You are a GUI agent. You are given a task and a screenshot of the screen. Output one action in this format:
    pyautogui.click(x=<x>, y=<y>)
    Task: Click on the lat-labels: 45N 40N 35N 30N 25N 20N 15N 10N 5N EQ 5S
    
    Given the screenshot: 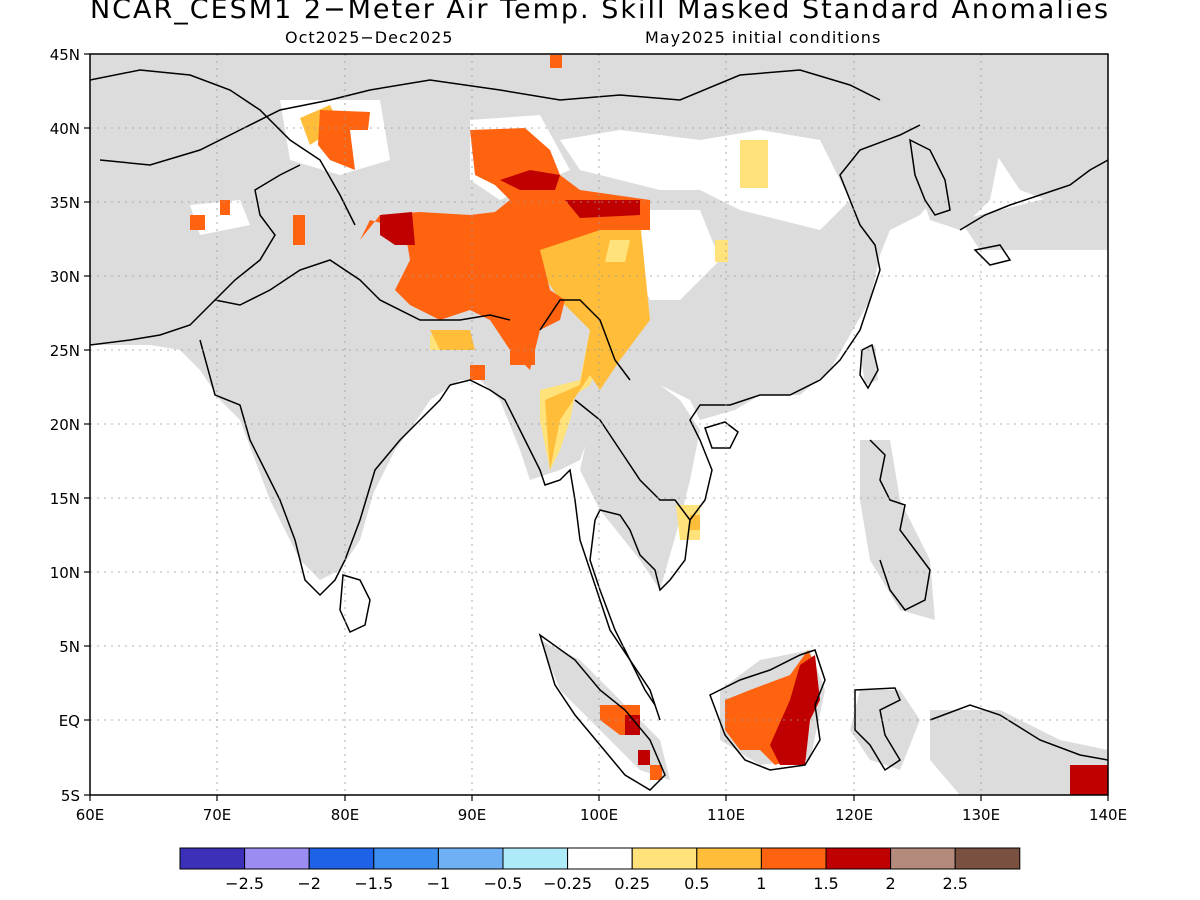 What is the action you would take?
    pyautogui.click(x=65, y=425)
    